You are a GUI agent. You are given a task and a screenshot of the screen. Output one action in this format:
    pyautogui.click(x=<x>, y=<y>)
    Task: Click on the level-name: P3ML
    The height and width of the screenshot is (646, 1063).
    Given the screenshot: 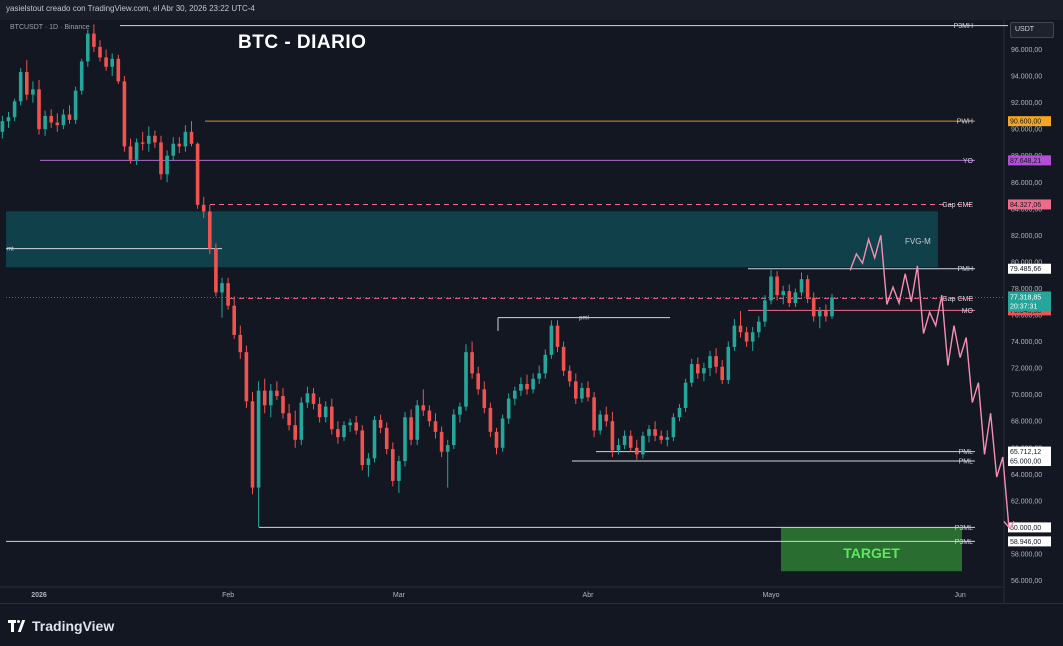 What is the action you would take?
    pyautogui.click(x=964, y=528)
    